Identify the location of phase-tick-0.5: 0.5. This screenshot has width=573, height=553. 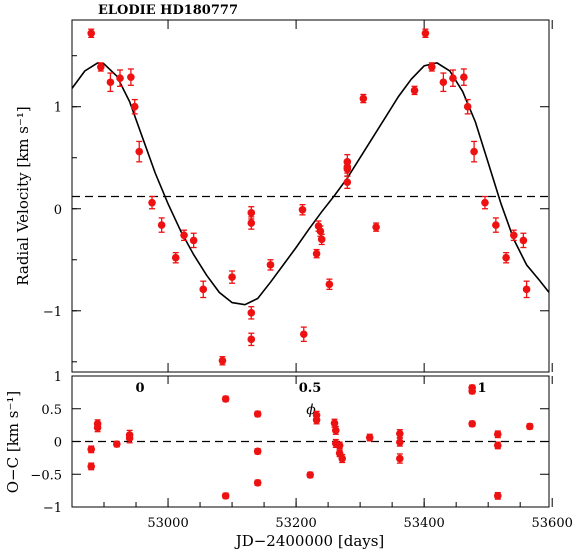
(310, 388).